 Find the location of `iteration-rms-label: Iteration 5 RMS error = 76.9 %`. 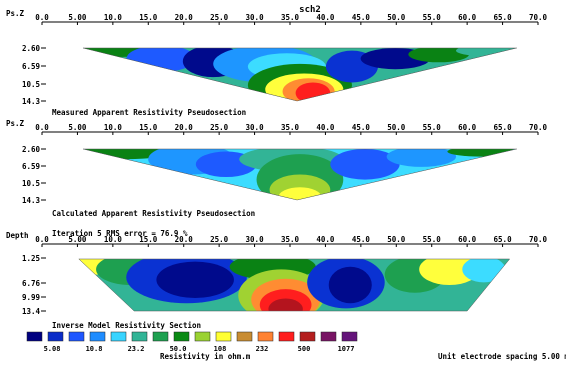

iteration-rms-label: Iteration 5 RMS error = 76.9 % is located at coordinates (120, 233).